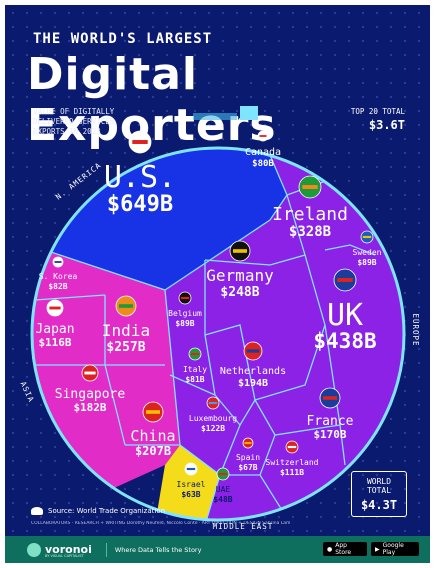  I want to click on cell-u-s: U.S.$649B, so click(140, 173).